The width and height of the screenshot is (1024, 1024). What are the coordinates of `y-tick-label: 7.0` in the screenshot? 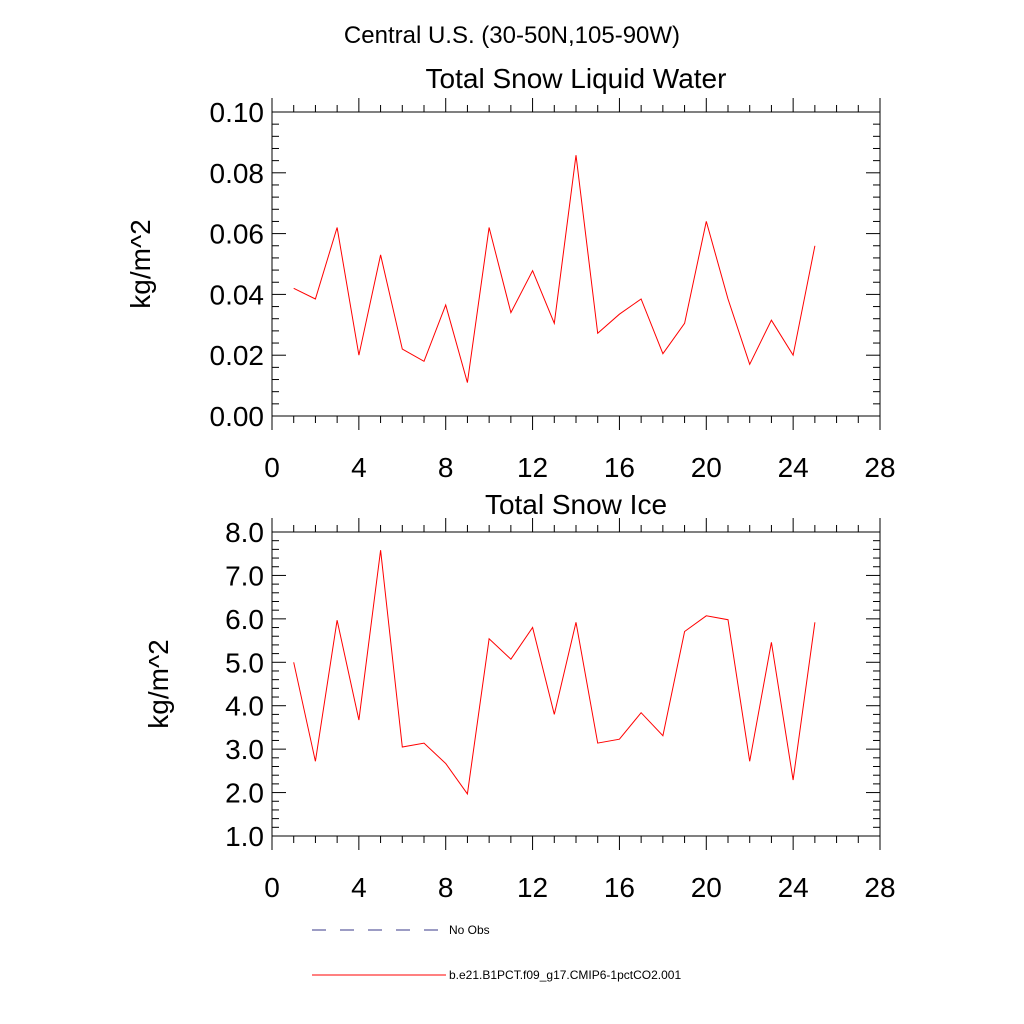 It's located at (244, 575).